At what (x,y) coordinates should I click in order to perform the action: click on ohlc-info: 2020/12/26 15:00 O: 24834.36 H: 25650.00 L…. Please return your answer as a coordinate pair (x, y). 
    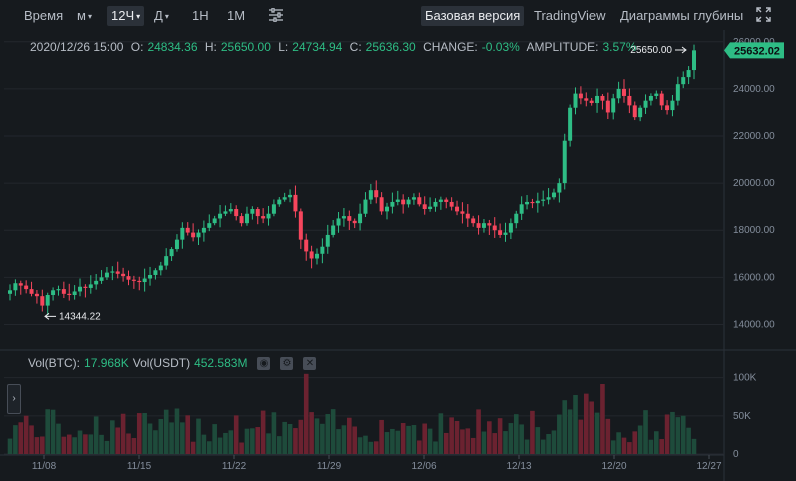
    Looking at the image, I should click on (335, 47).